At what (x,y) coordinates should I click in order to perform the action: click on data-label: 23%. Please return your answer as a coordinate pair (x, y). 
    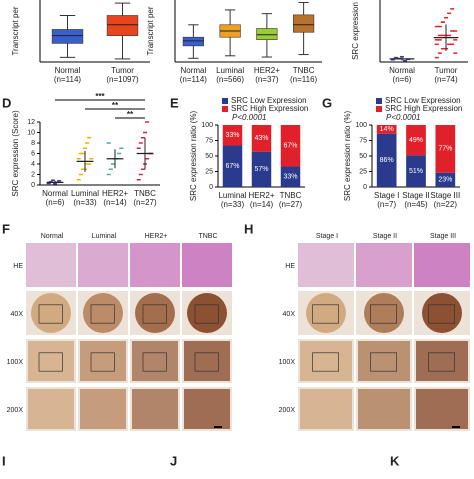
    Looking at the image, I should click on (445, 180).